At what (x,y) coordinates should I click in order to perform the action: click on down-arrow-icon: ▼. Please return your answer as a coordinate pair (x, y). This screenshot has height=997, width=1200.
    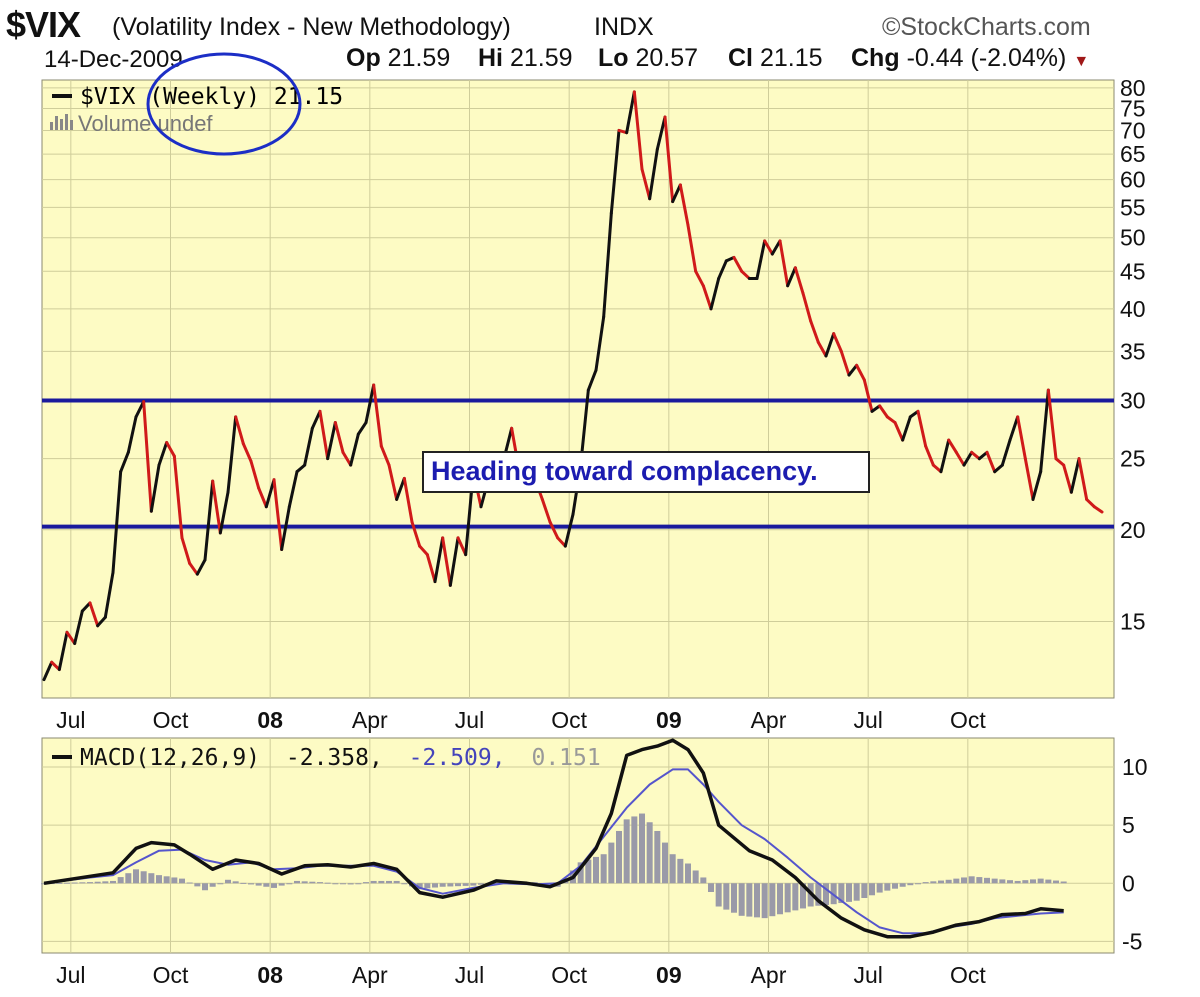
    Looking at the image, I should click on (1081, 61).